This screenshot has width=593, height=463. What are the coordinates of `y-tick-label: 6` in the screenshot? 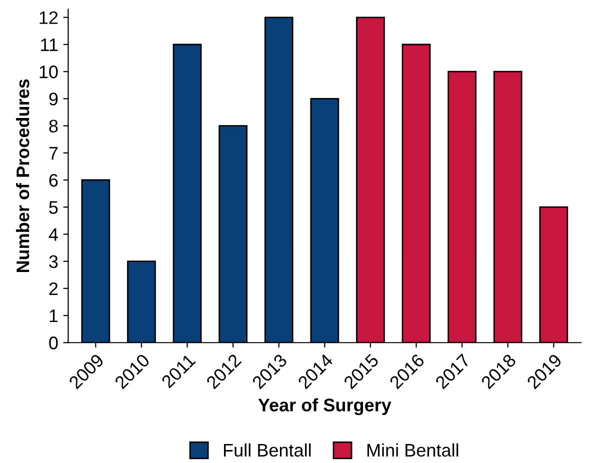 It's located at (53, 180).